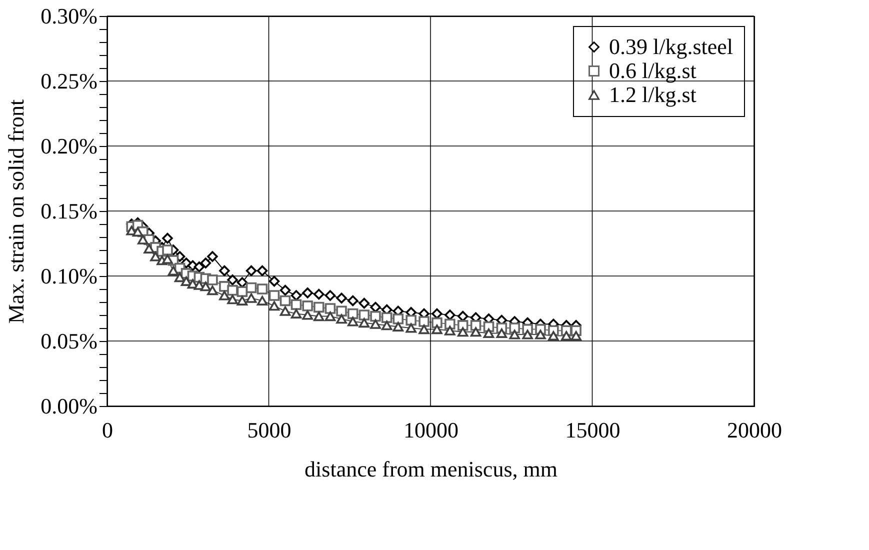 The width and height of the screenshot is (869, 550). Describe the element at coordinates (652, 70) in the screenshot. I see `legend-label: 0.6 l/kg.st` at that location.